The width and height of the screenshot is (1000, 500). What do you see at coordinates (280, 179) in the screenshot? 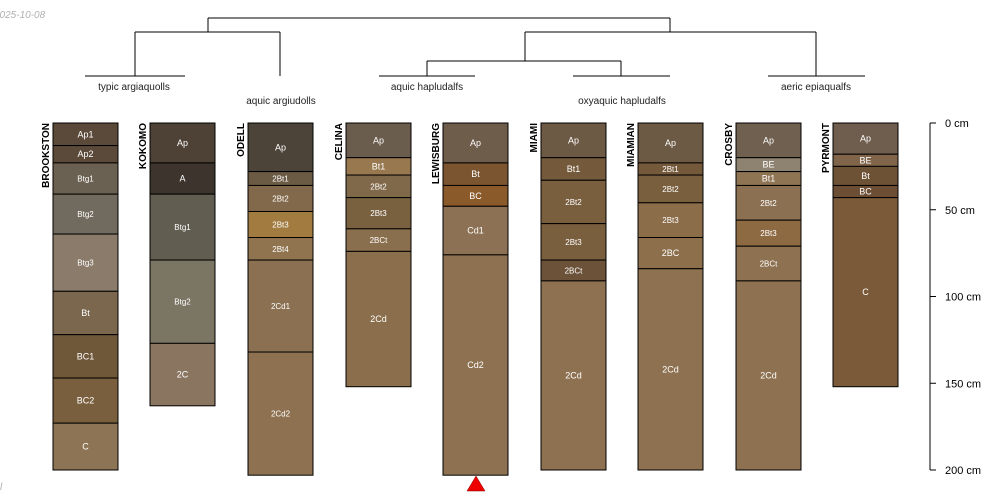
I see `horizon-label: 2Bt1` at bounding box center [280, 179].